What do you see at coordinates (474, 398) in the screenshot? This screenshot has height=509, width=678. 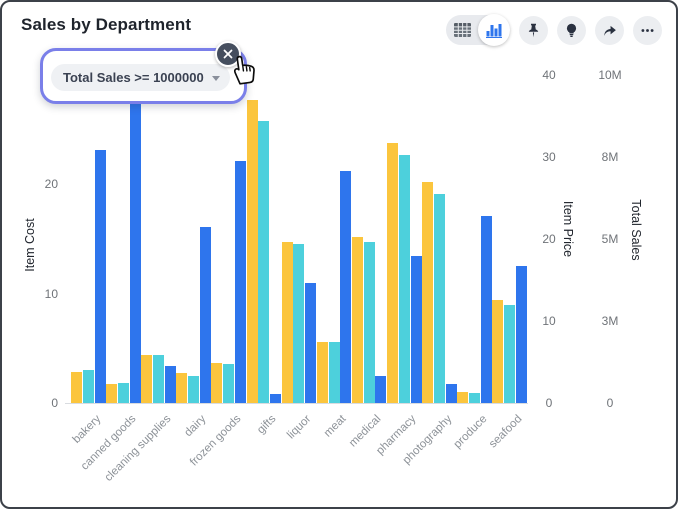 I see `bar-item-price-produce` at bounding box center [474, 398].